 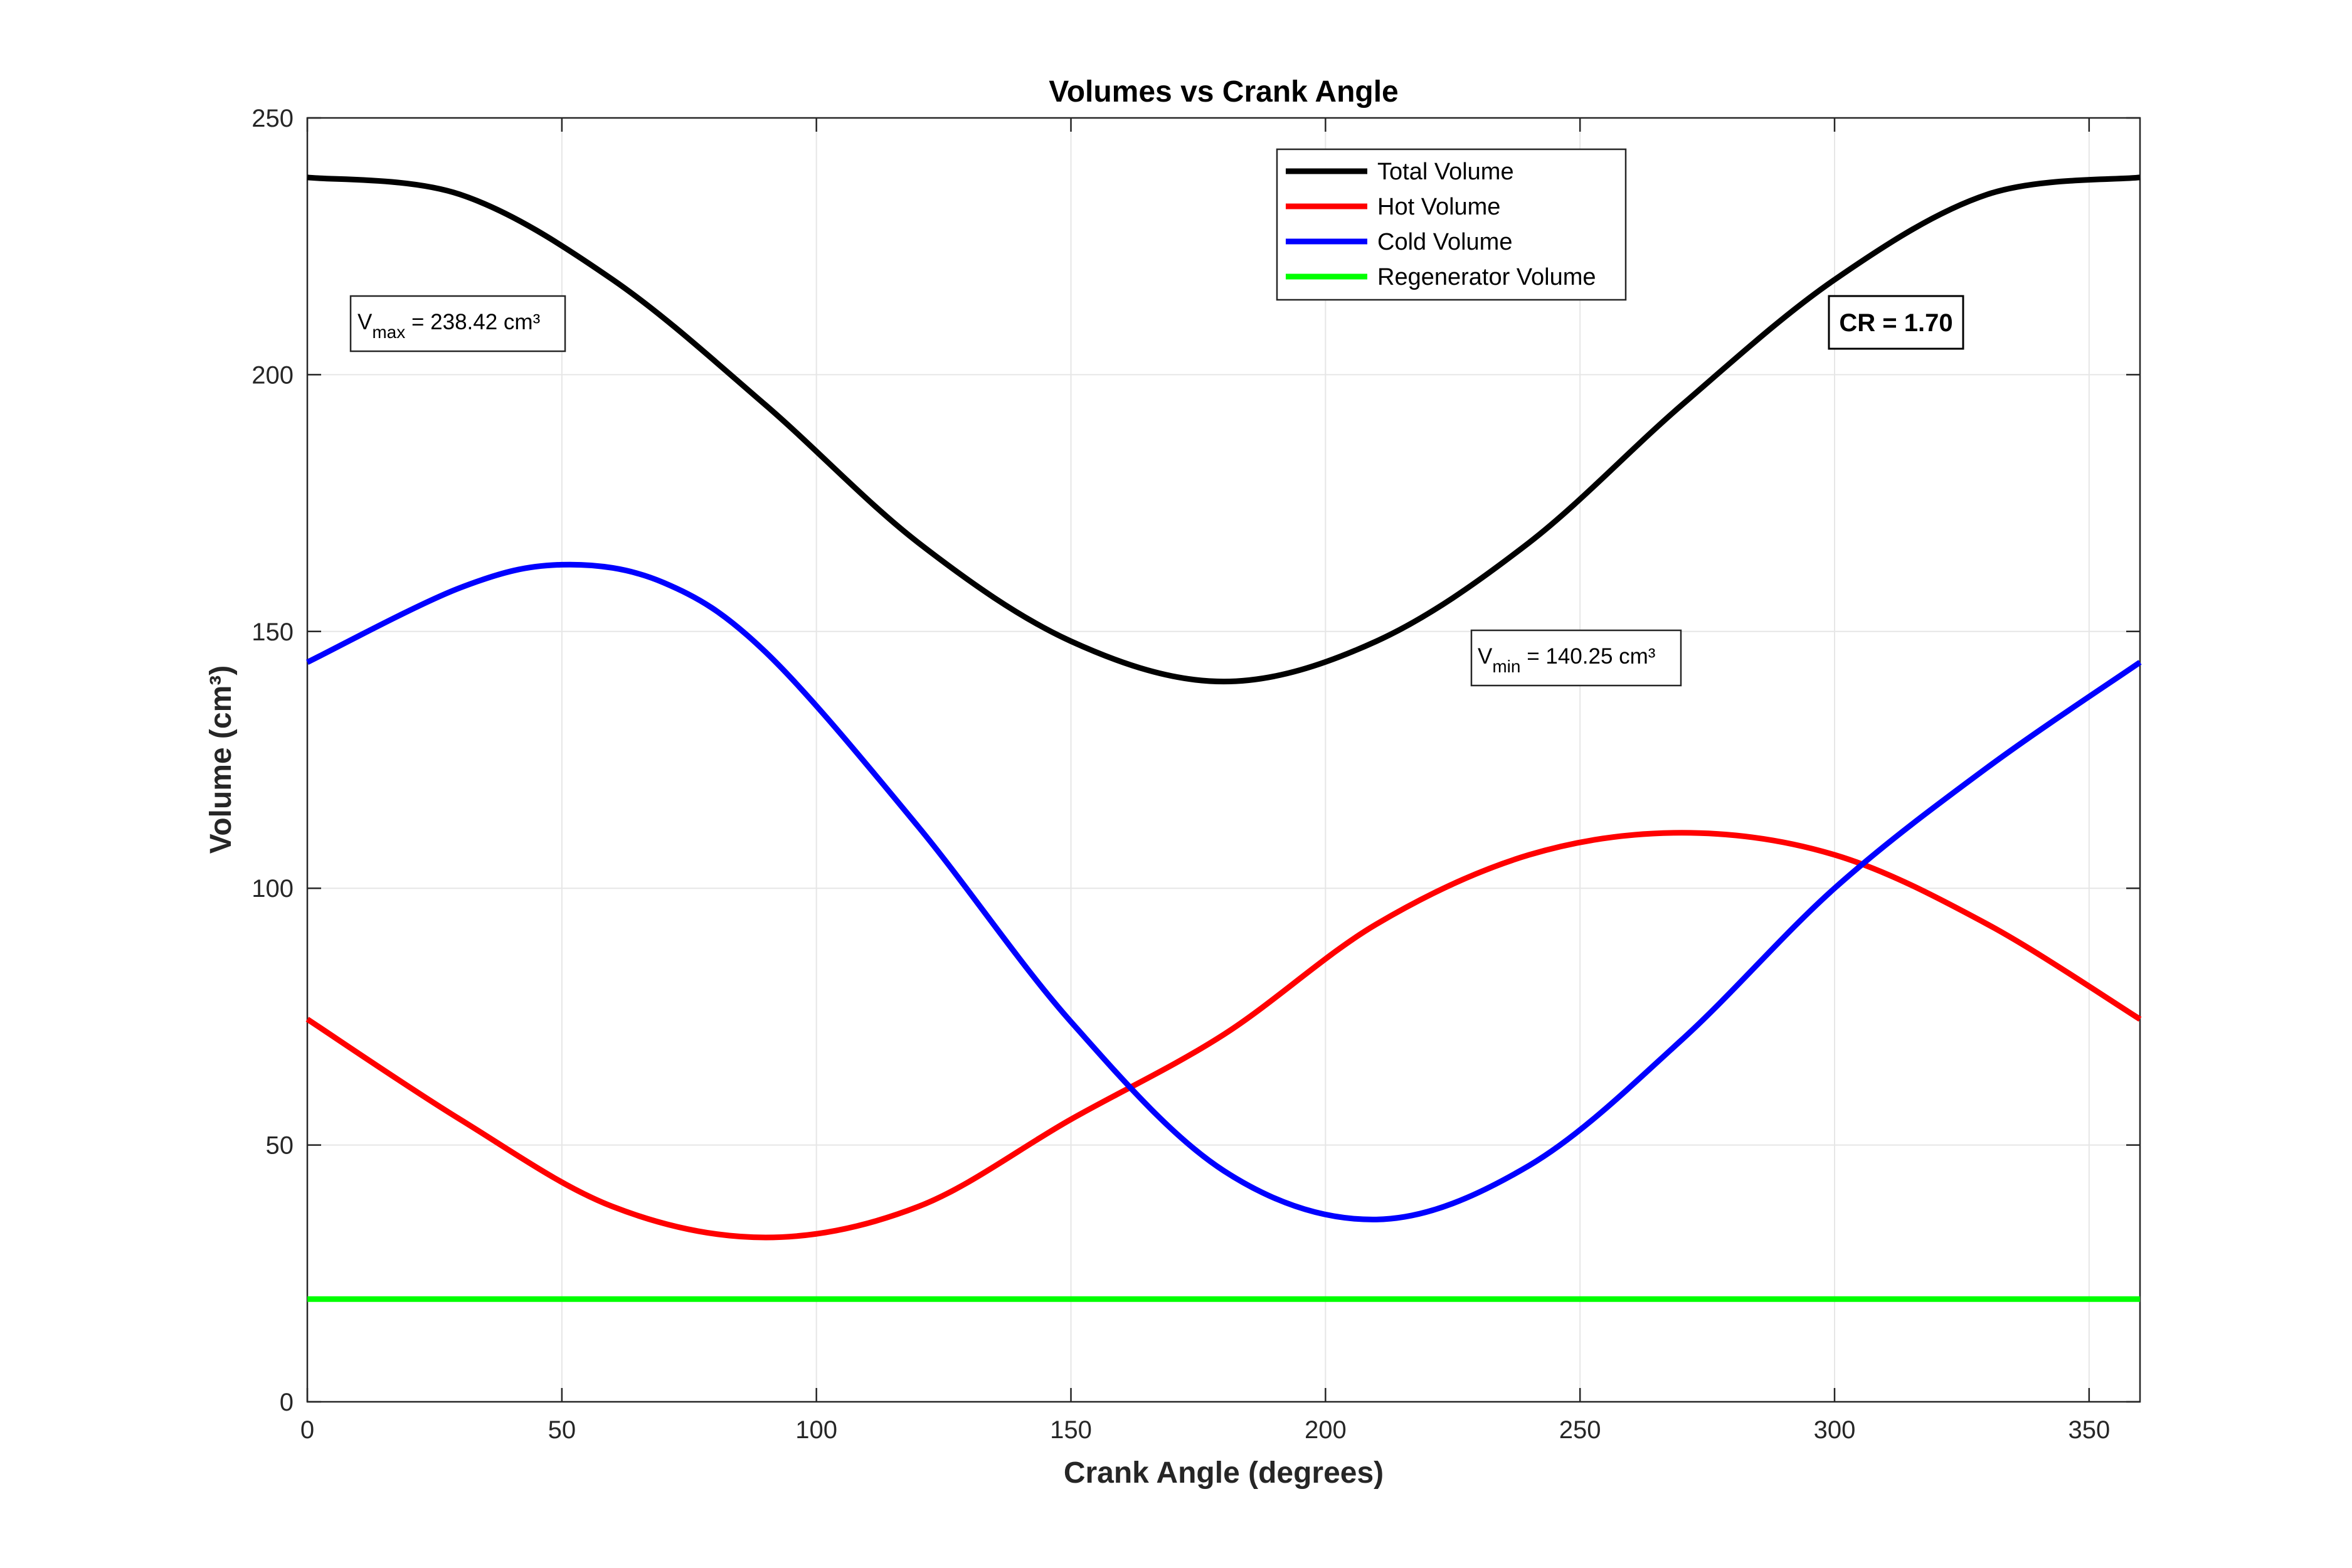 I want to click on vmax-box, so click(x=457, y=323).